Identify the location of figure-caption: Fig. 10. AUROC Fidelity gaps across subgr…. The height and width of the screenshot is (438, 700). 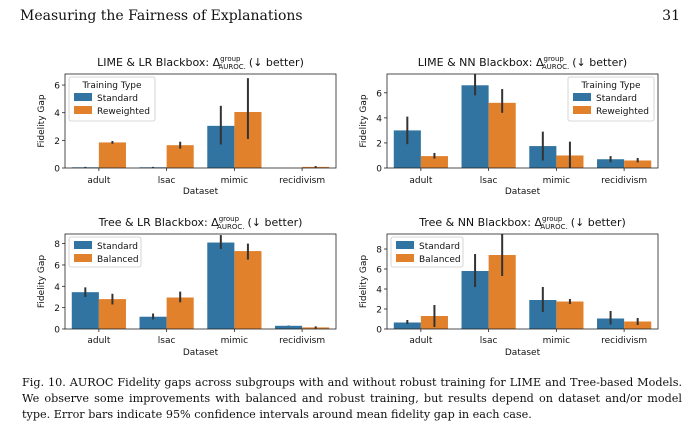
(352, 399).